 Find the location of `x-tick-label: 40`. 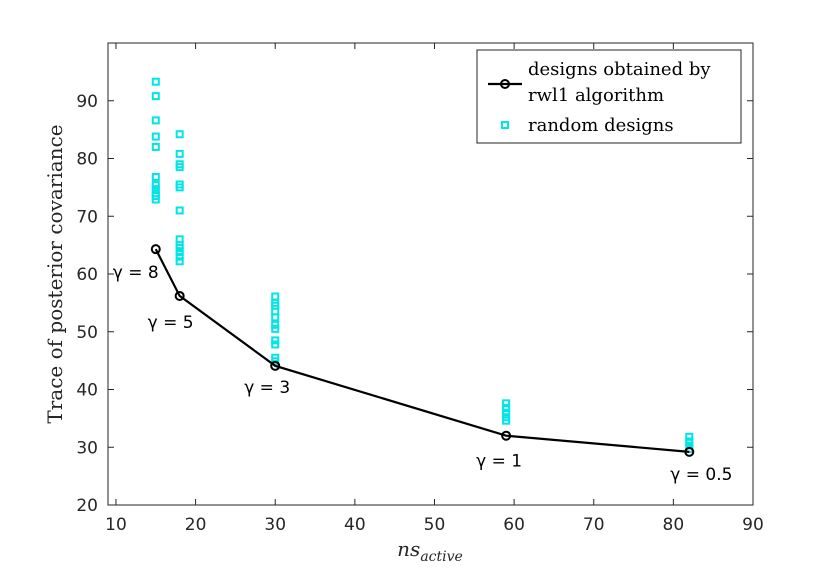

x-tick-label: 40 is located at coordinates (355, 525).